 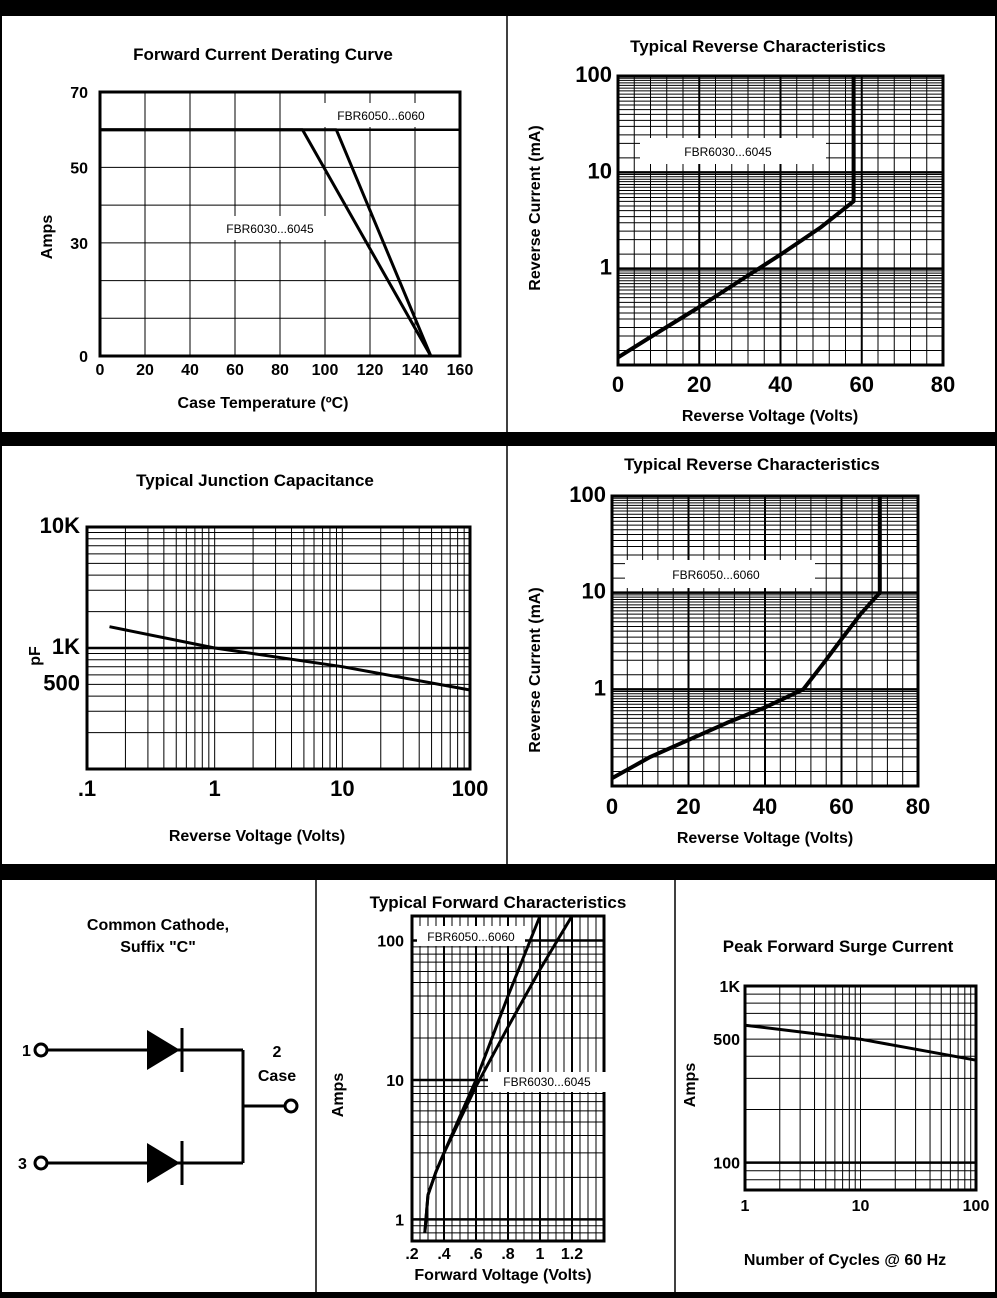 What do you see at coordinates (79, 168) in the screenshot?
I see `y-tick-label: 50` at bounding box center [79, 168].